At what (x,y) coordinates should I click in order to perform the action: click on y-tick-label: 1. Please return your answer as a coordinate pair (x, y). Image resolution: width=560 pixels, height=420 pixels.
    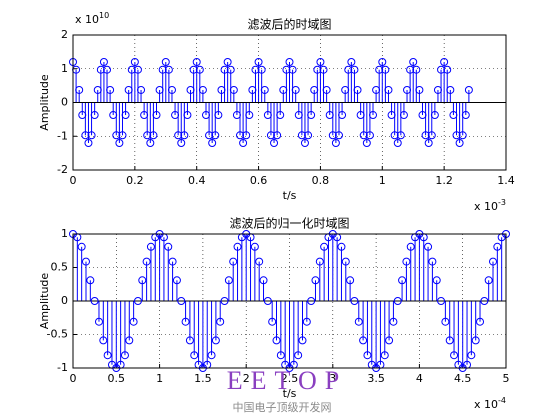
    Looking at the image, I should click on (64, 68).